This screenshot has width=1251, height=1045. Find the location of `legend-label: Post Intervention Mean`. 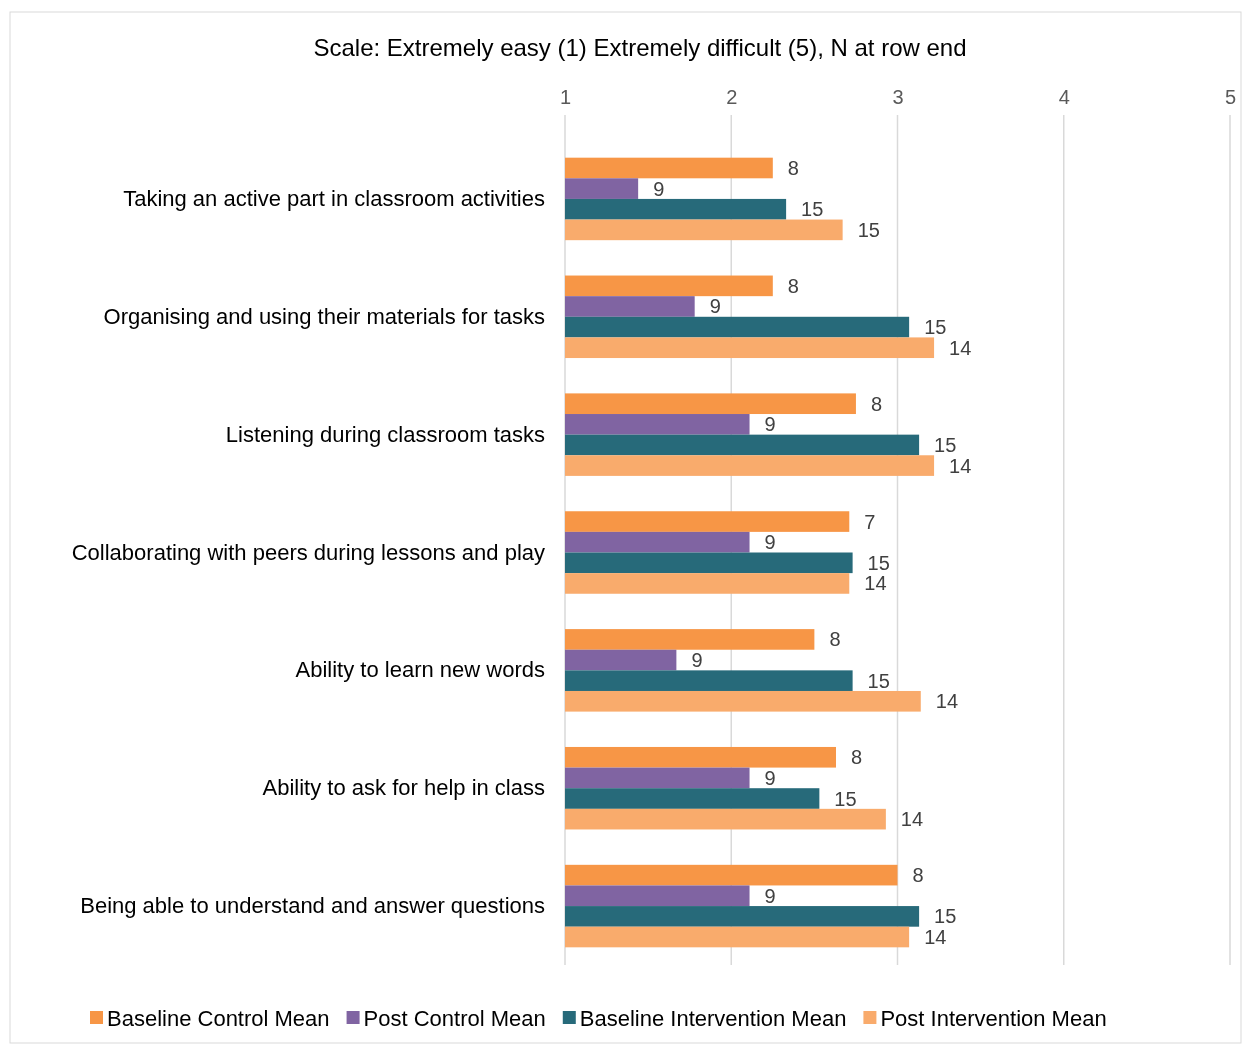

legend-label: Post Intervention Mean is located at coordinates (993, 1018).